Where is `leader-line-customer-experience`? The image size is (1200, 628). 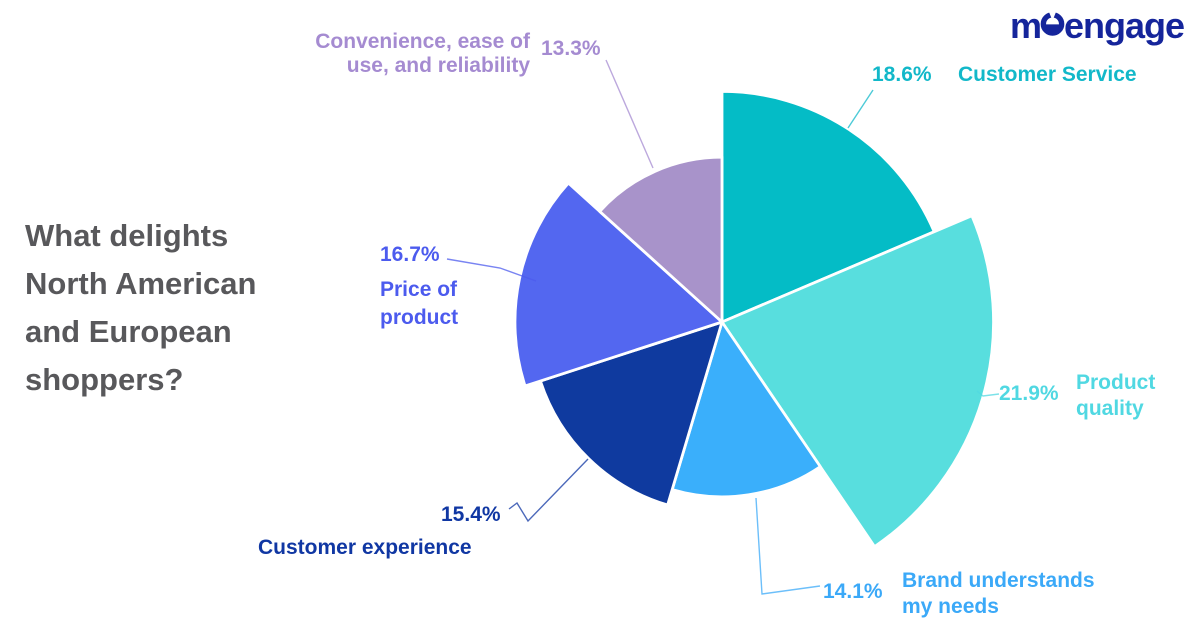 leader-line-customer-experience is located at coordinates (548, 490).